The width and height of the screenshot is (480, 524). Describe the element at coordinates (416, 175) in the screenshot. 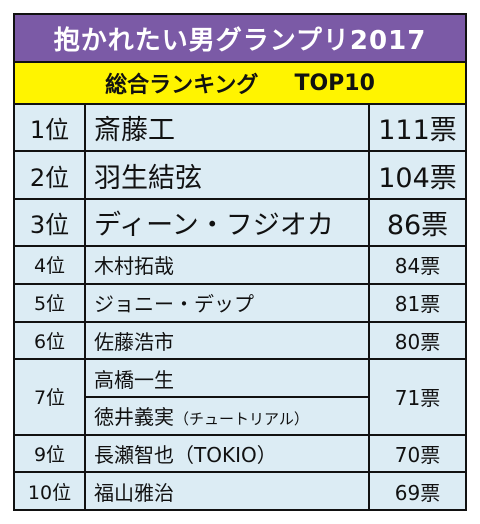

I see `votes-cell: 104票` at that location.